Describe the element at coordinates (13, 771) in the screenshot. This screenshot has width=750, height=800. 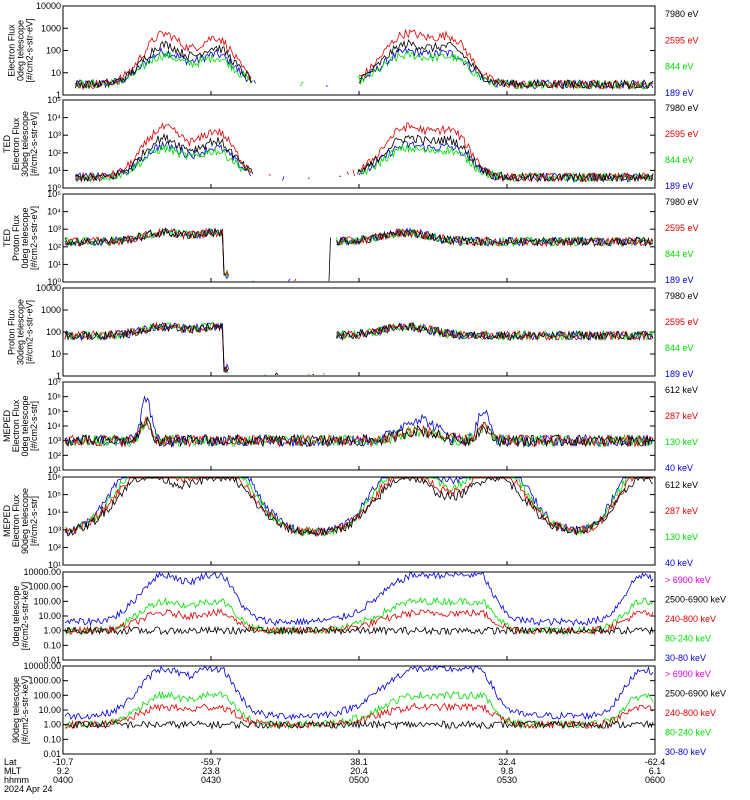
I see `x-row-label: MLT` at that location.